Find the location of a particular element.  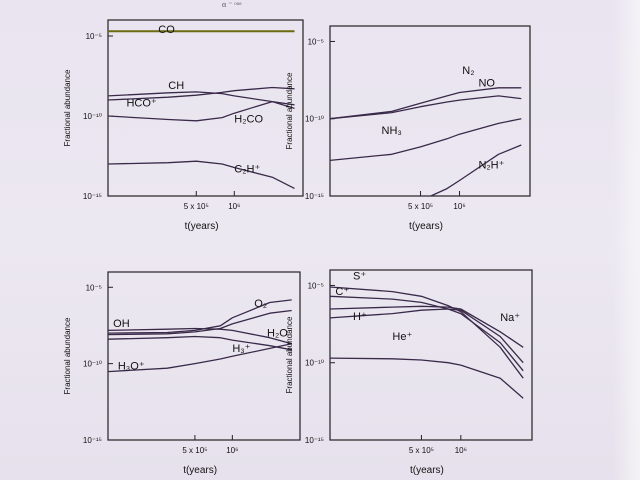

species-label: H₂O is located at coordinates (277, 333).